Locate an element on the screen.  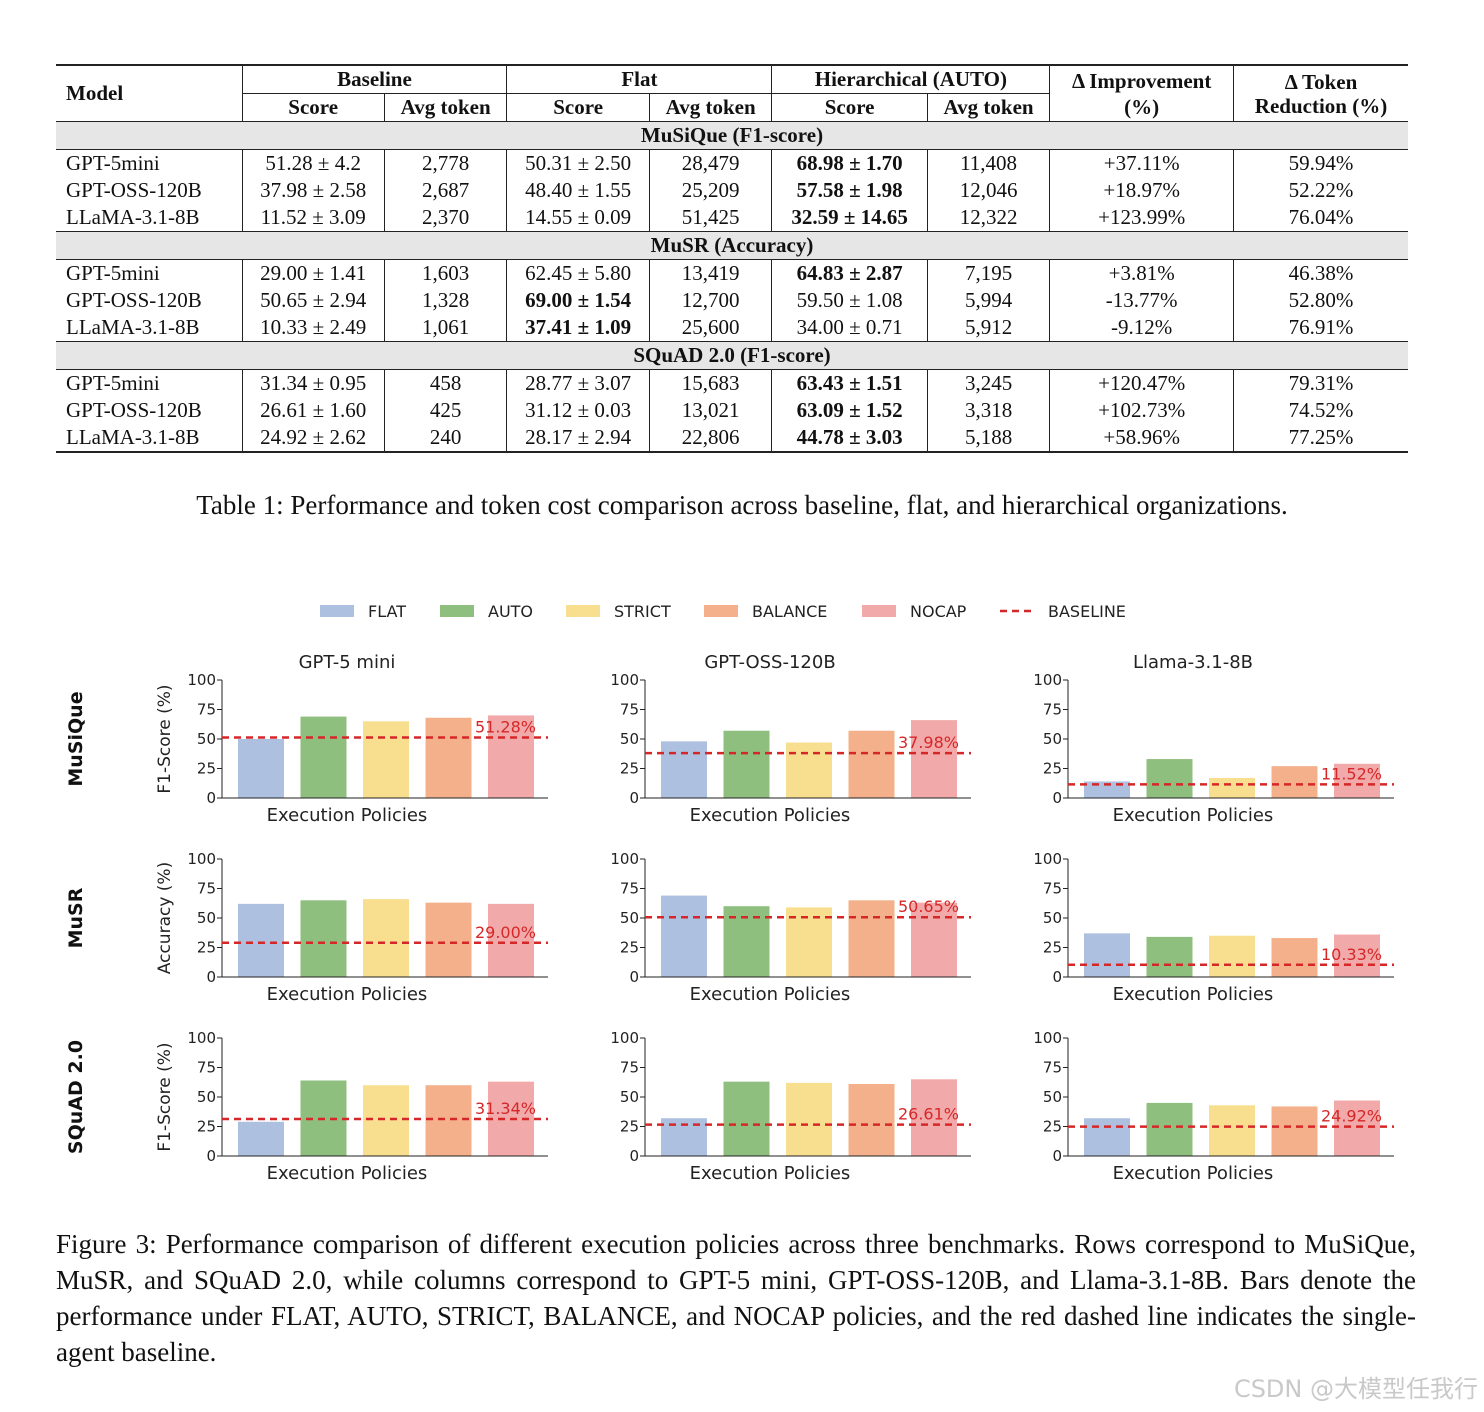
section-title: MuSR (Accuracy) is located at coordinates (732, 245).